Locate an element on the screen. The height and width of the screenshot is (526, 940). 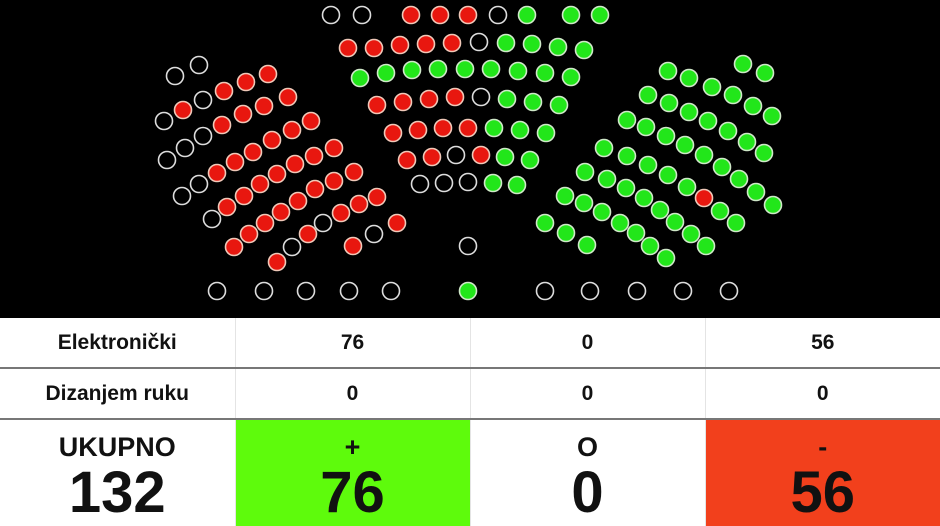
total-yes: 76 is located at coordinates (352, 492).